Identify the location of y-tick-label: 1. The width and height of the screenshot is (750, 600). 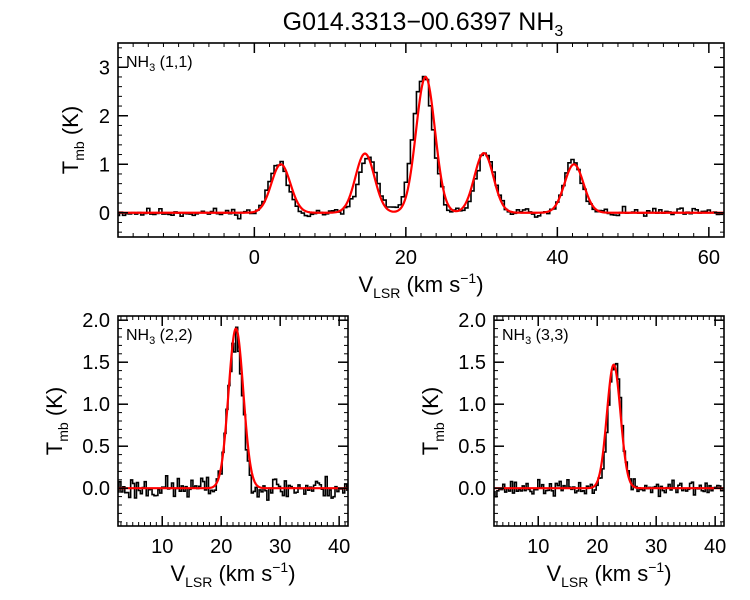
(104, 165).